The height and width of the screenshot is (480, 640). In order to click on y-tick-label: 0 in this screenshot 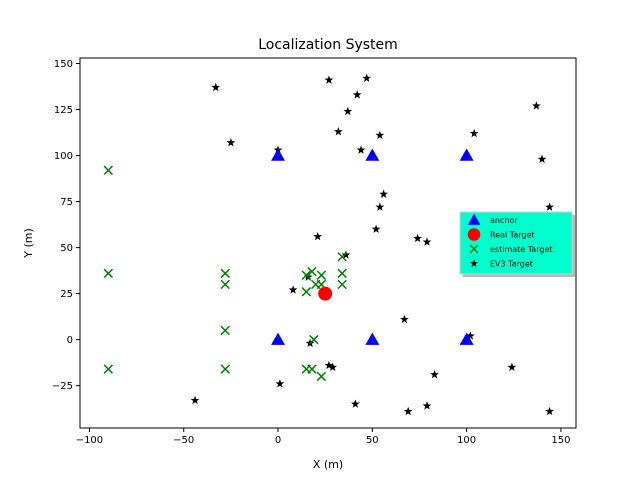, I will do `click(70, 340)`.